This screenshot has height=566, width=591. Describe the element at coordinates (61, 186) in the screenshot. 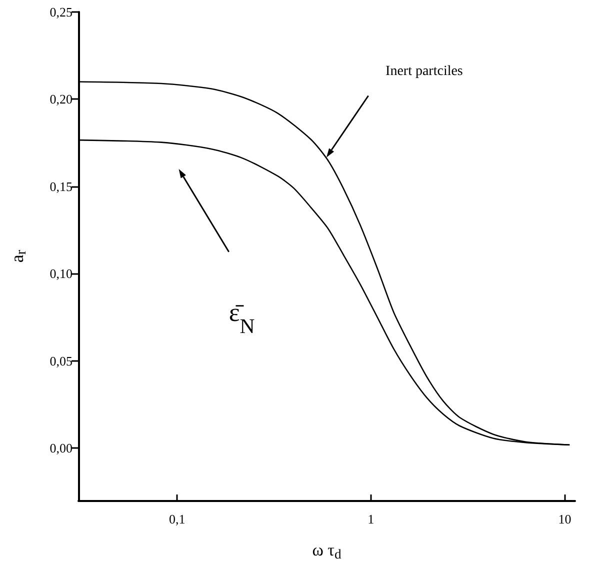

I see `y-tick-label: 0,15` at that location.